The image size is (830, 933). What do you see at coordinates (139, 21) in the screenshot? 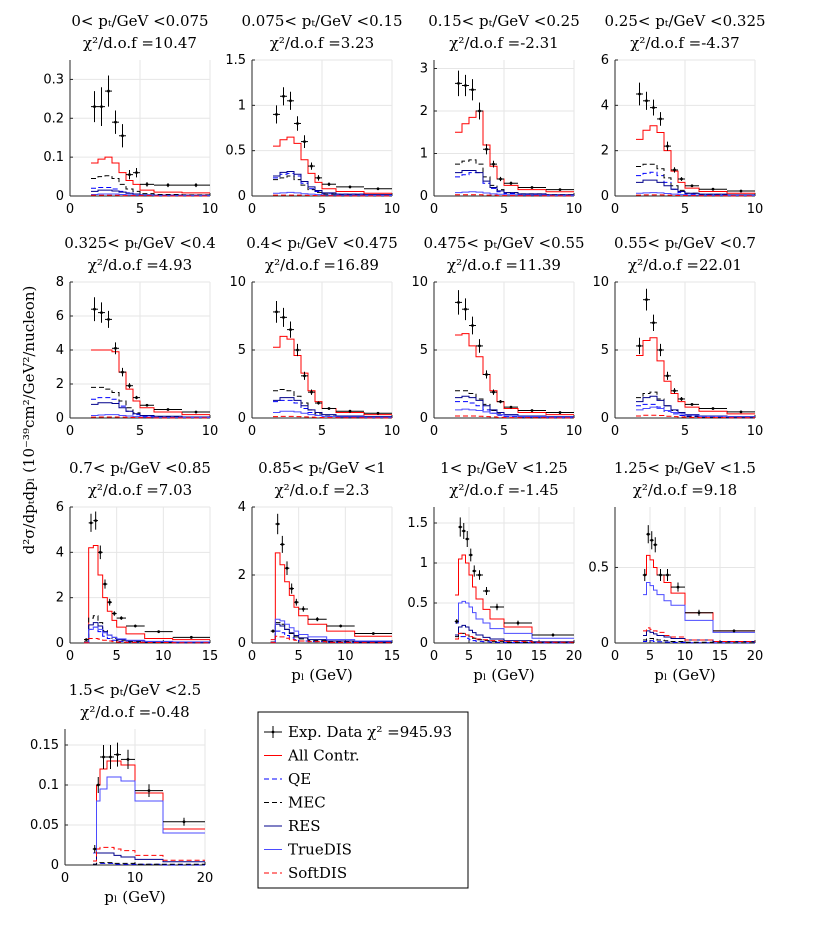
I see `panel-title: 0< pₜ/GeV <0.075` at bounding box center [139, 21].